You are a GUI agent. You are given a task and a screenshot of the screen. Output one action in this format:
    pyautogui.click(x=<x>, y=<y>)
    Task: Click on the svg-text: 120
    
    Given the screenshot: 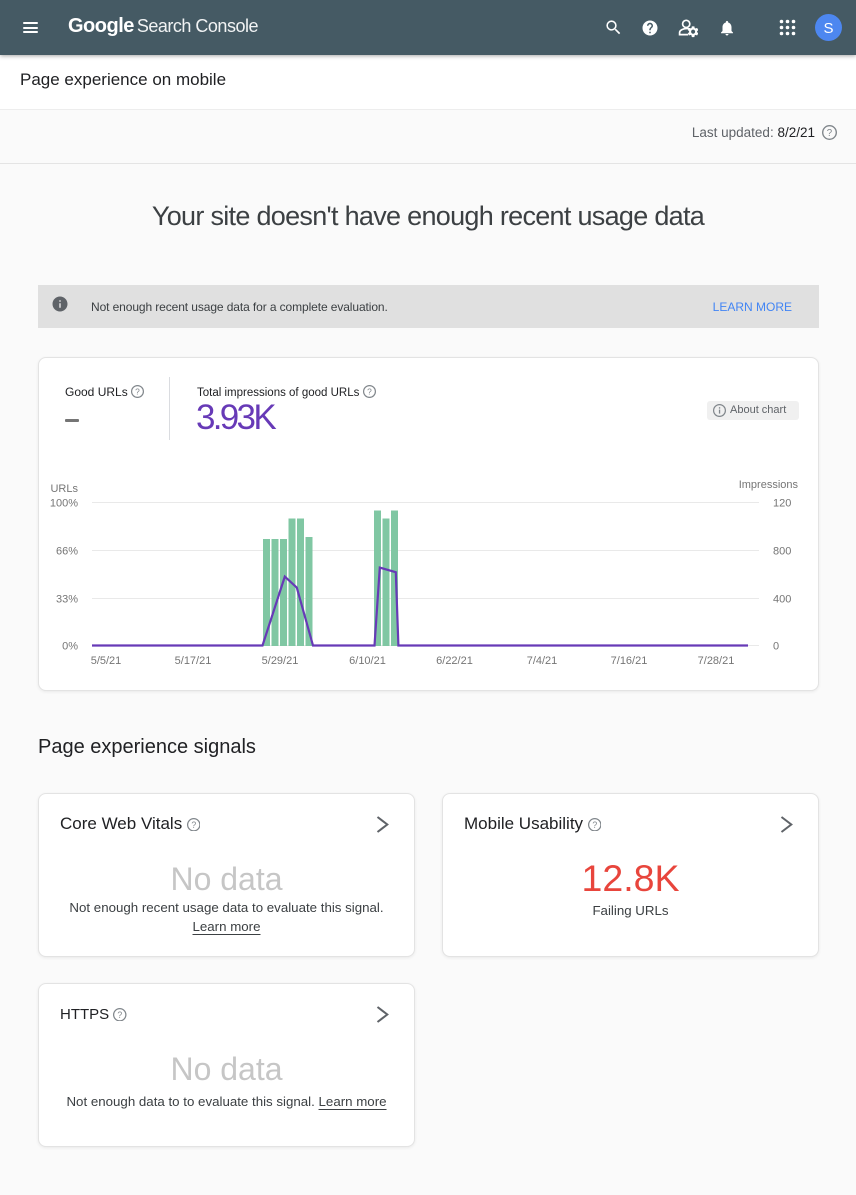 What is the action you would take?
    pyautogui.click(x=782, y=504)
    